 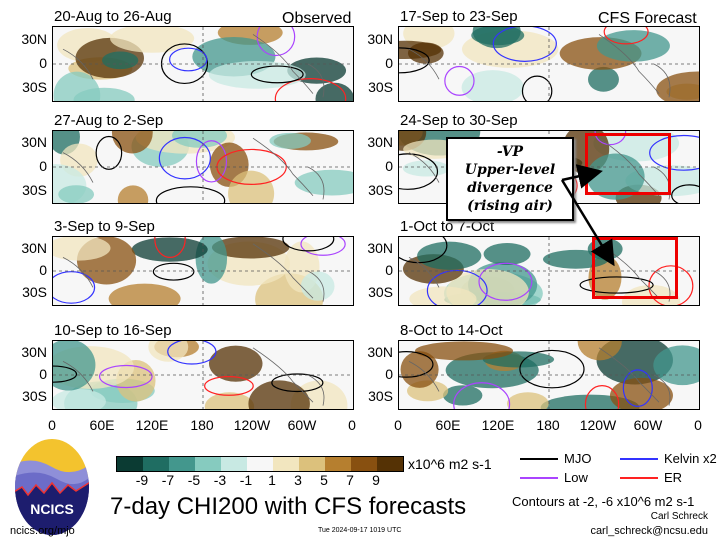 What do you see at coordinates (360, 530) in the screenshot?
I see `timestamp: Tue 2024-09-17 1019 UTC` at bounding box center [360, 530].